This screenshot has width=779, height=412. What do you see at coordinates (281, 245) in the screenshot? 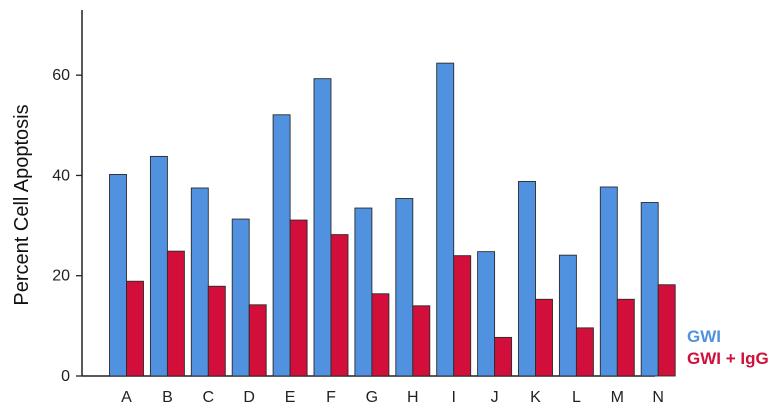
I see `bar-gwi-e` at bounding box center [281, 245].